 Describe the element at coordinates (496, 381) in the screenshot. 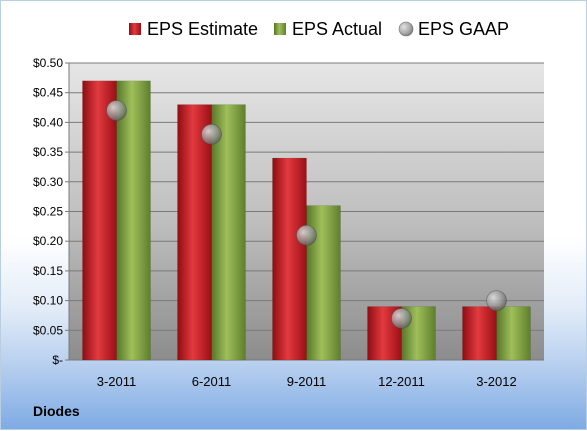

I see `x-tick-label: 3-2012` at that location.